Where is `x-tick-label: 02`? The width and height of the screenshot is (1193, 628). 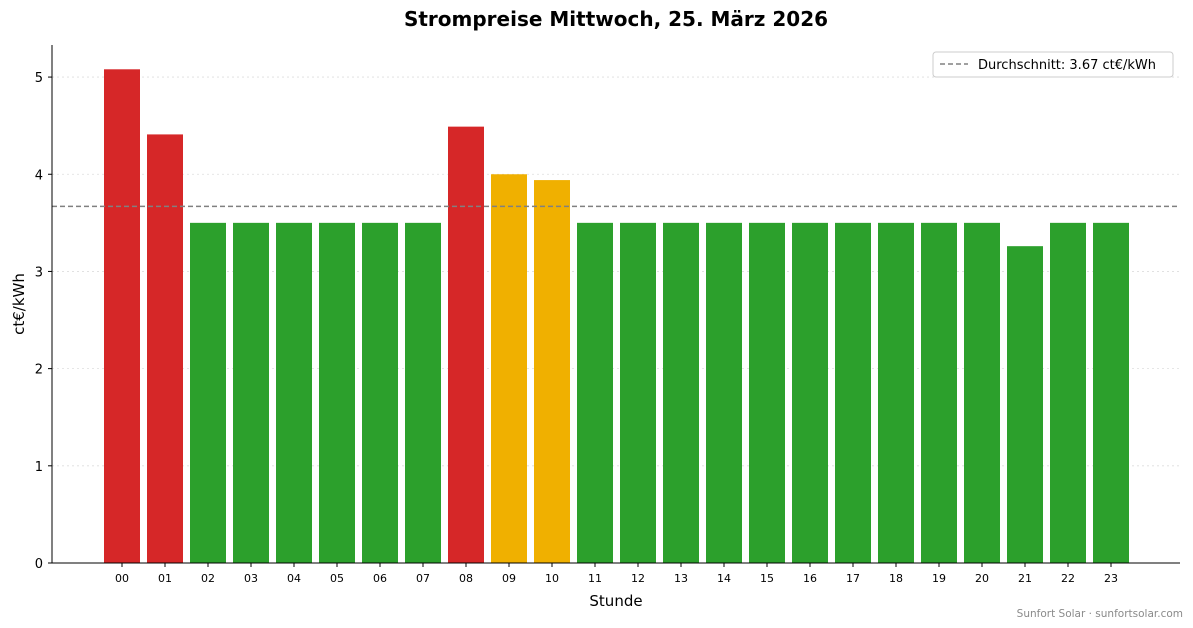 x-tick-label: 02 is located at coordinates (208, 578).